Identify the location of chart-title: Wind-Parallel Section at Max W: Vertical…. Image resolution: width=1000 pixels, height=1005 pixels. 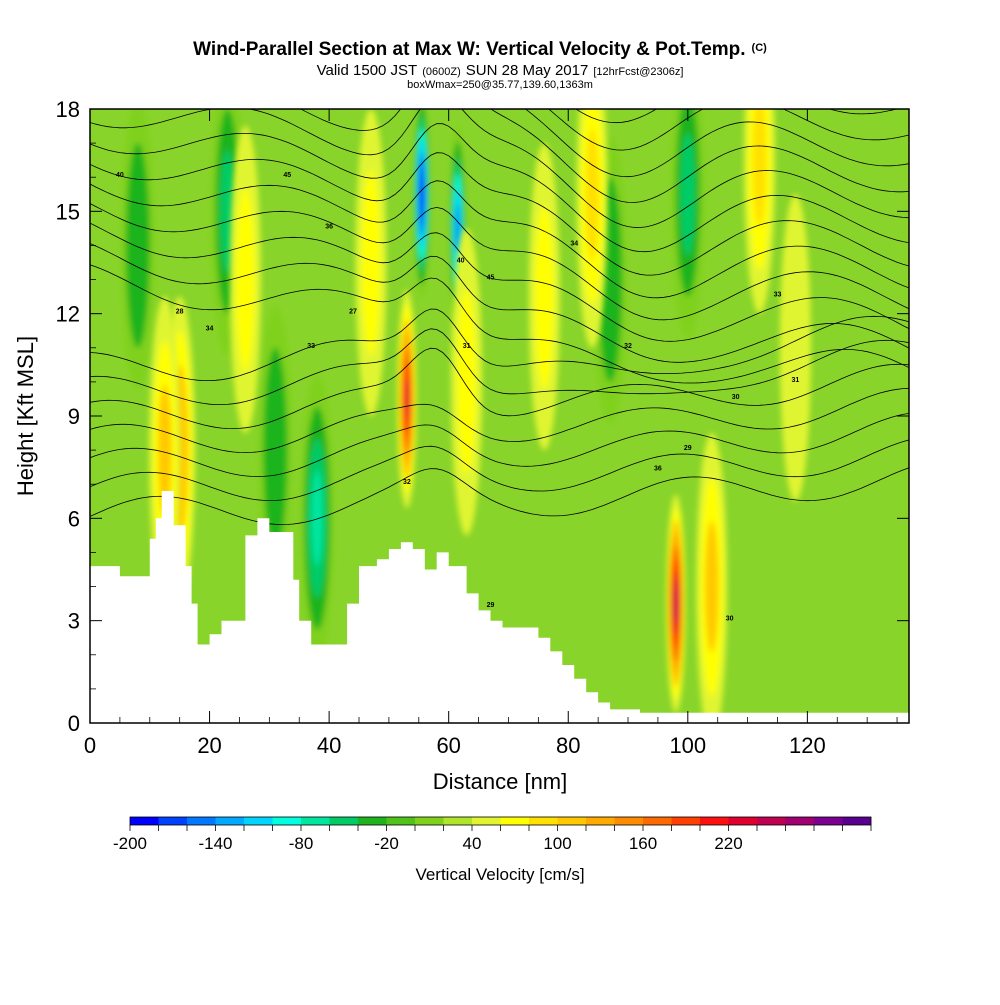
(480, 49).